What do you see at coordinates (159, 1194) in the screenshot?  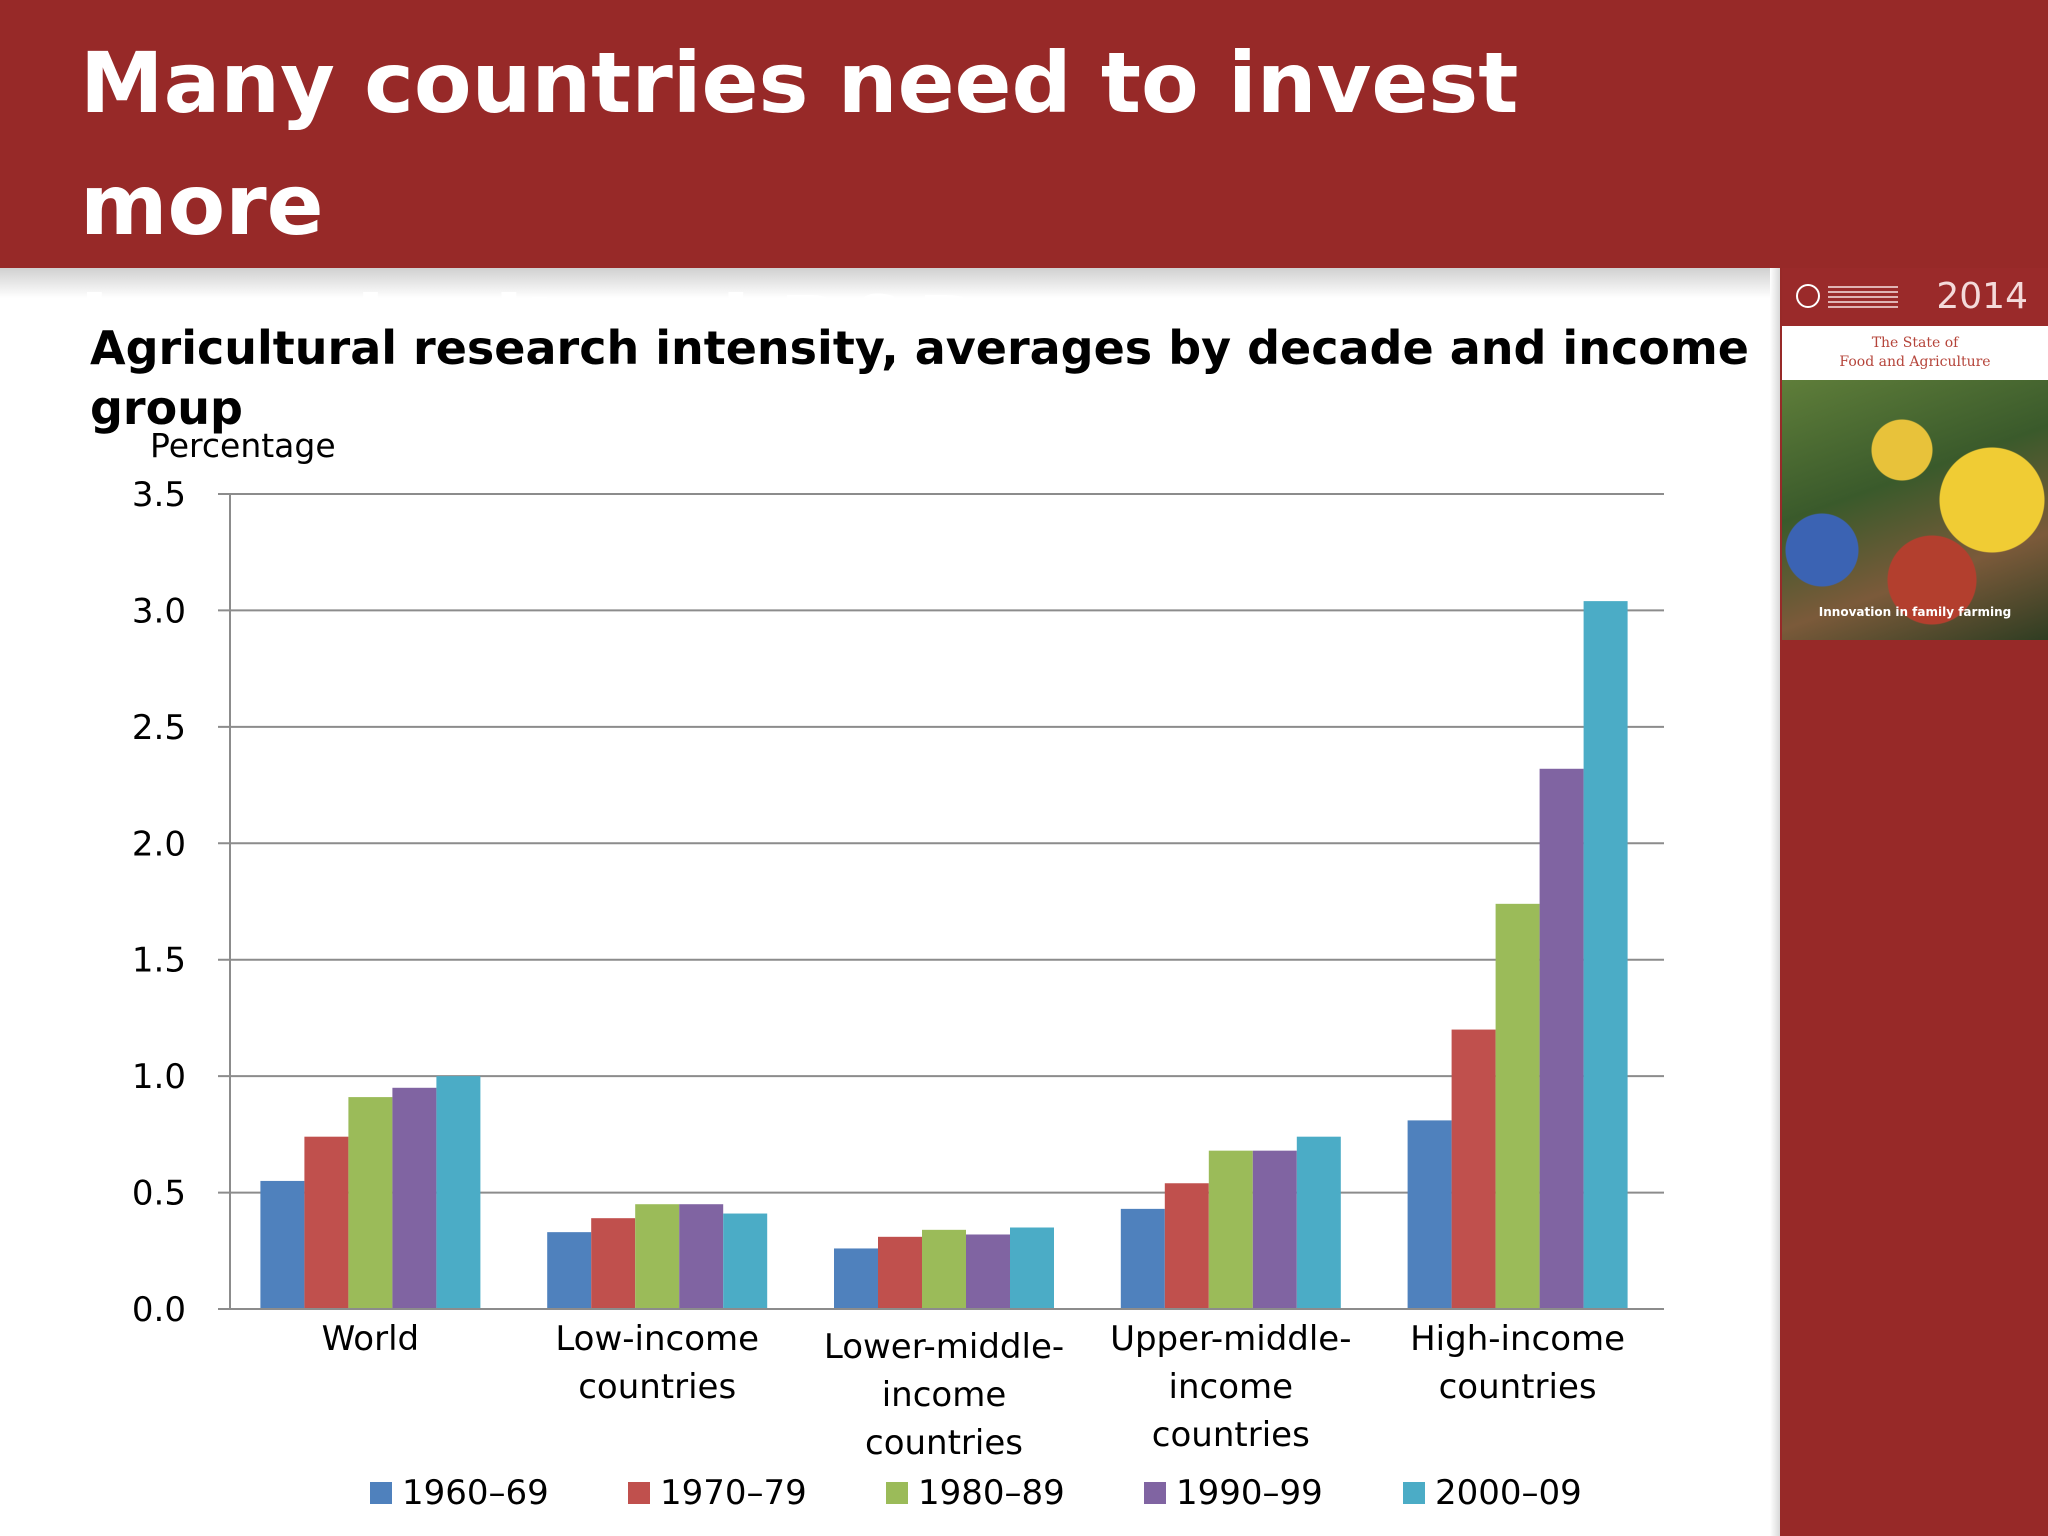 I see `y-tick-label: 0.5` at bounding box center [159, 1194].